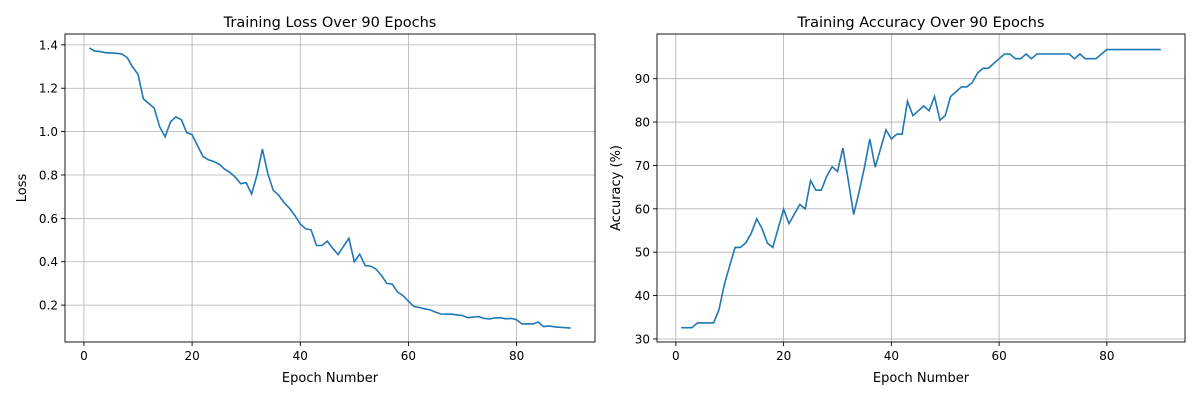 The image size is (1200, 400). I want to click on accuracy-x-tick-label: 40, so click(891, 356).